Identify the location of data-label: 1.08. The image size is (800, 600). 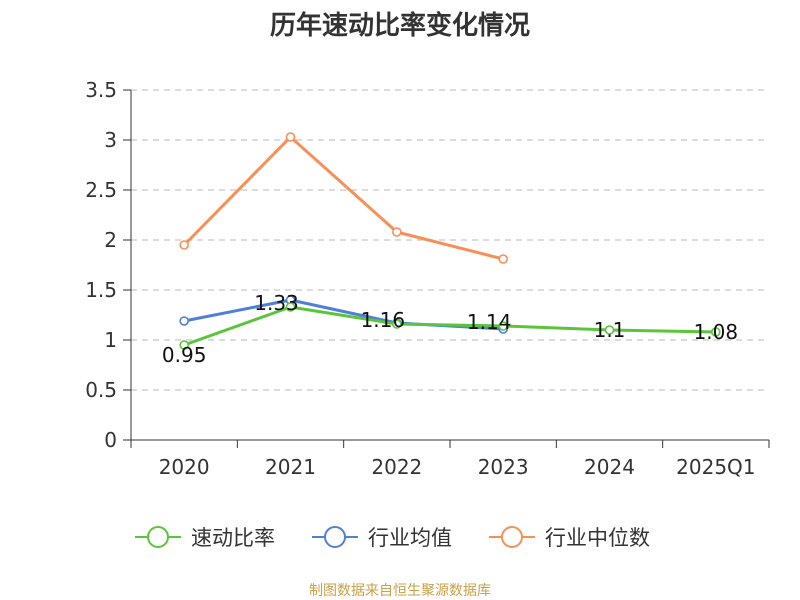
(716, 332).